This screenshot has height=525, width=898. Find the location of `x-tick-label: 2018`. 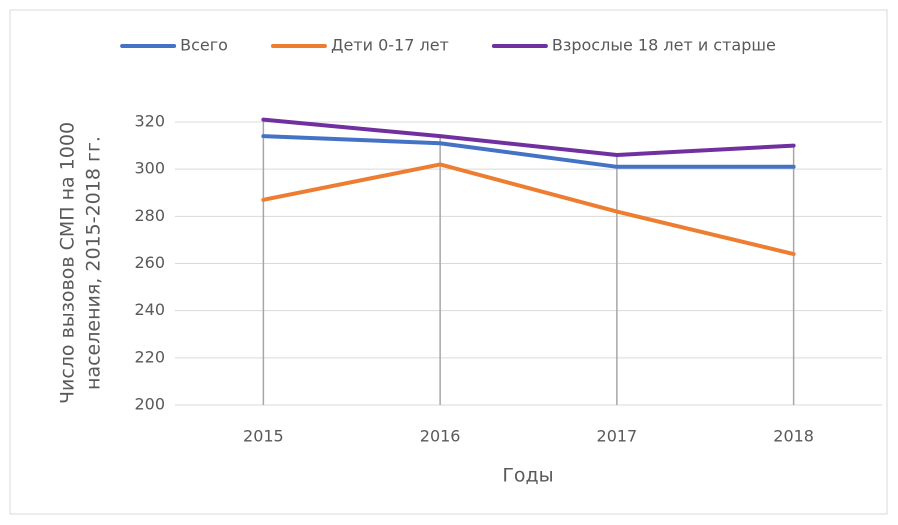

x-tick-label: 2018 is located at coordinates (793, 436).